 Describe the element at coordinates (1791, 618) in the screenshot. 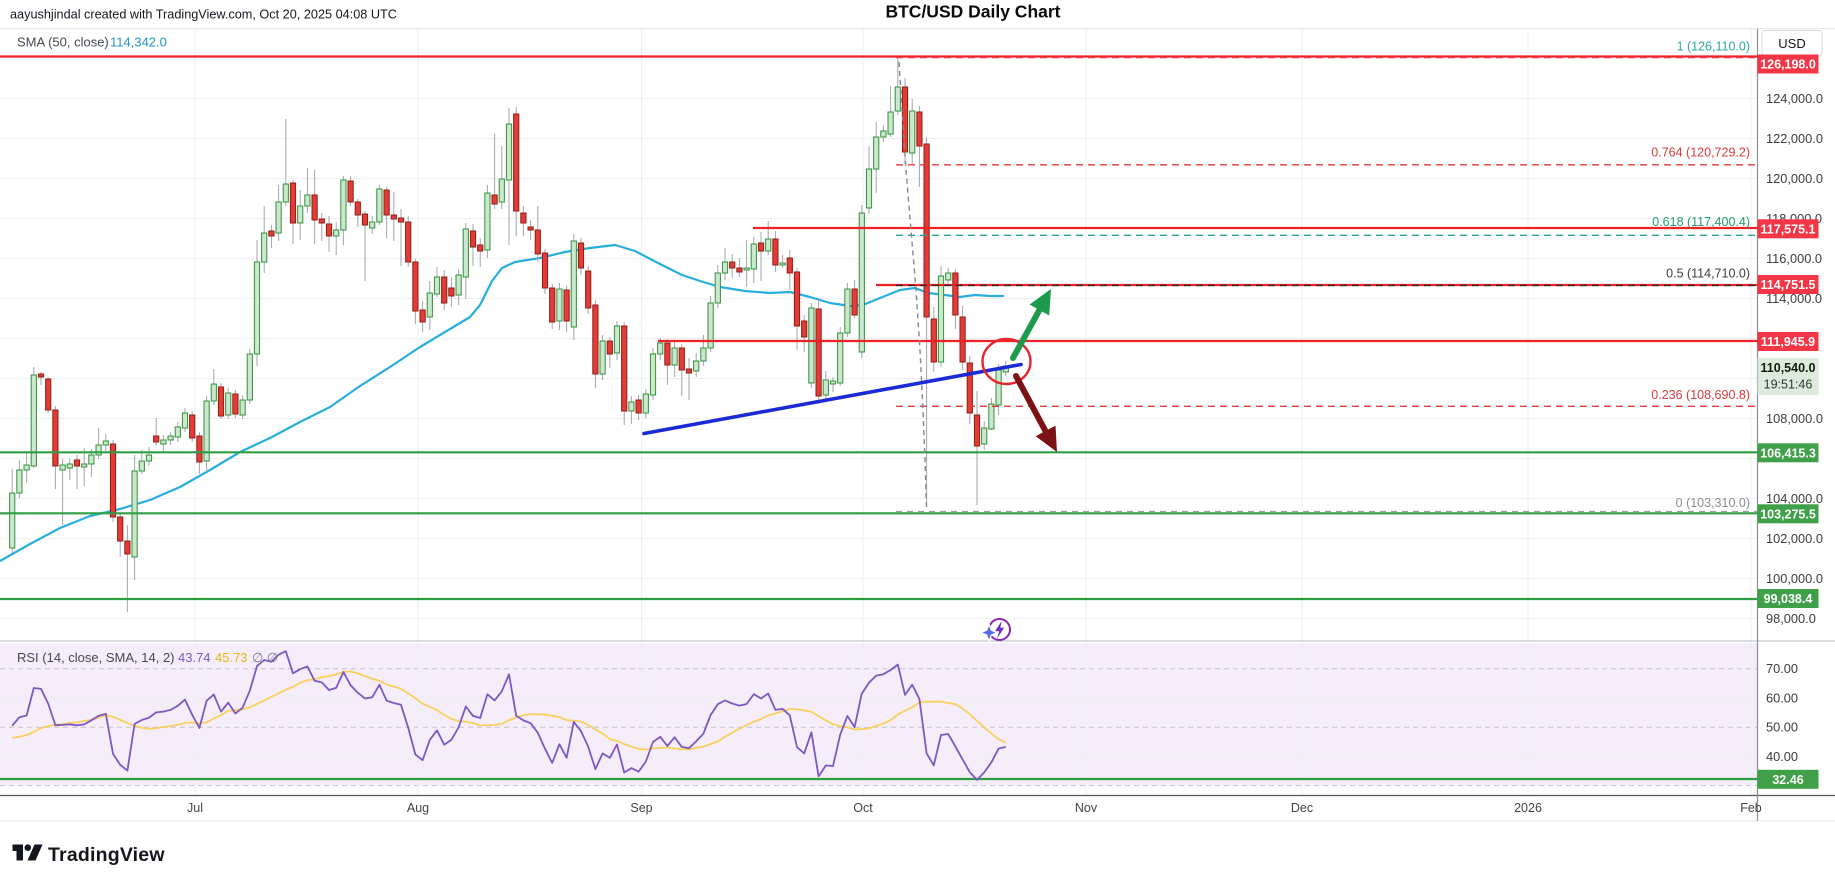

I see `svg-text: 98,000.0` at that location.